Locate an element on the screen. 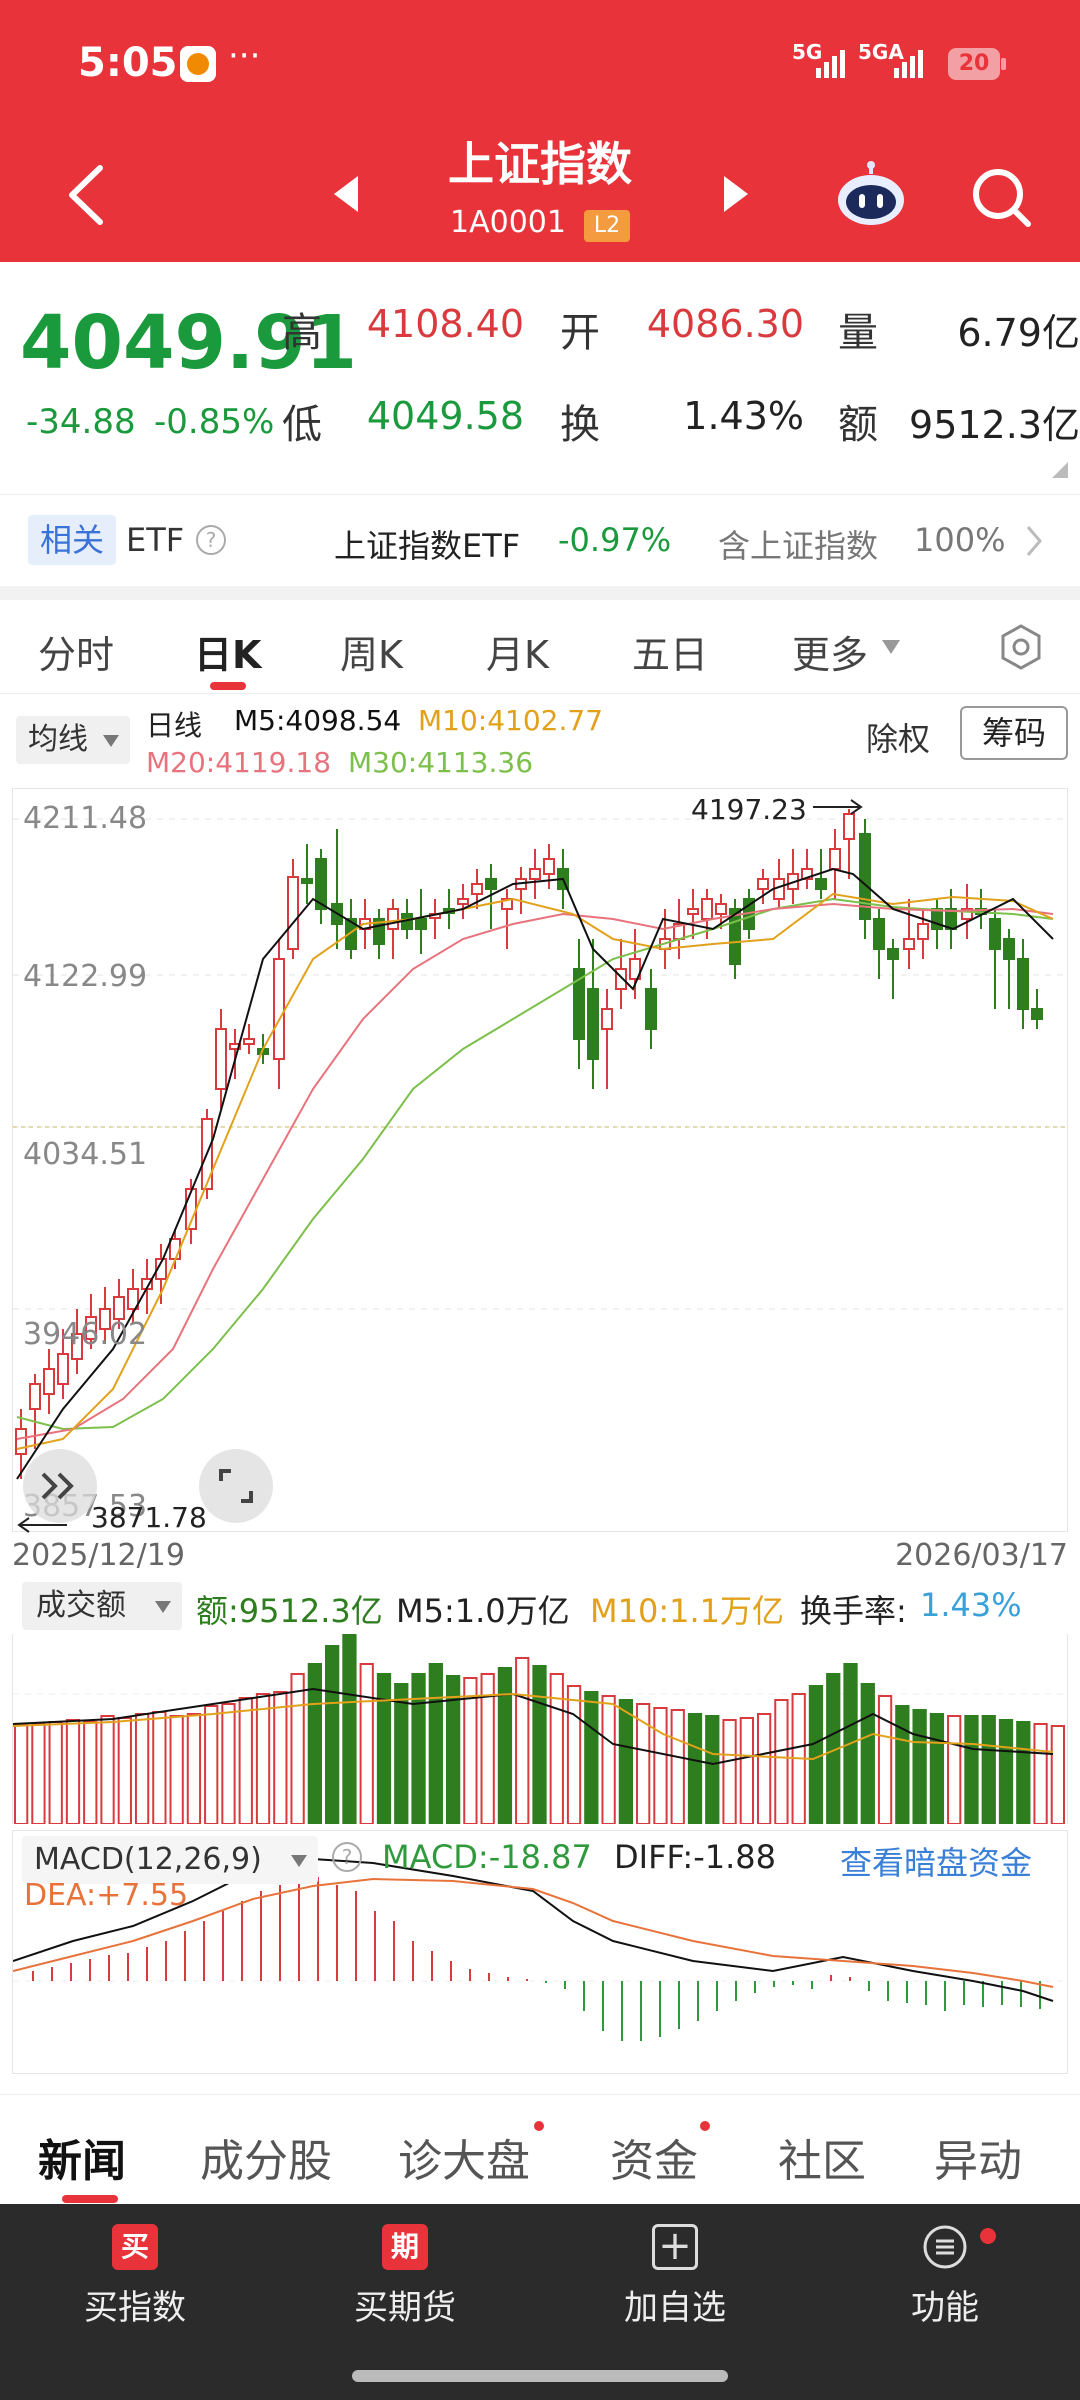 The width and height of the screenshot is (1080, 2400). macd-select: MACD(12,26,9) is located at coordinates (170, 1860).